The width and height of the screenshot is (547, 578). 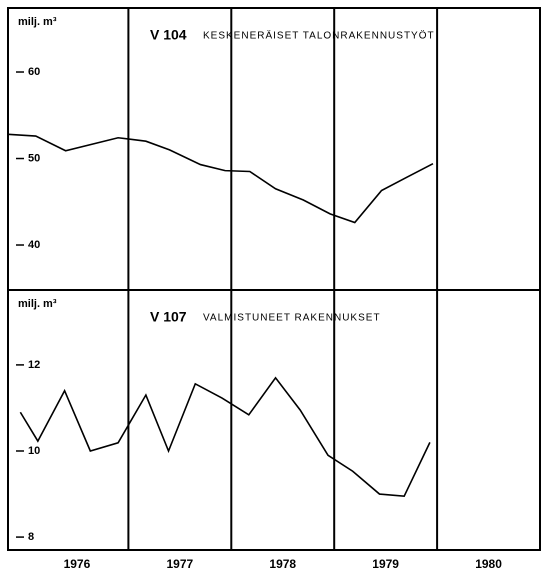 What do you see at coordinates (319, 36) in the screenshot?
I see `chart-title: KESKENERÄISET TALONRAKENNUSTYÖT` at bounding box center [319, 36].